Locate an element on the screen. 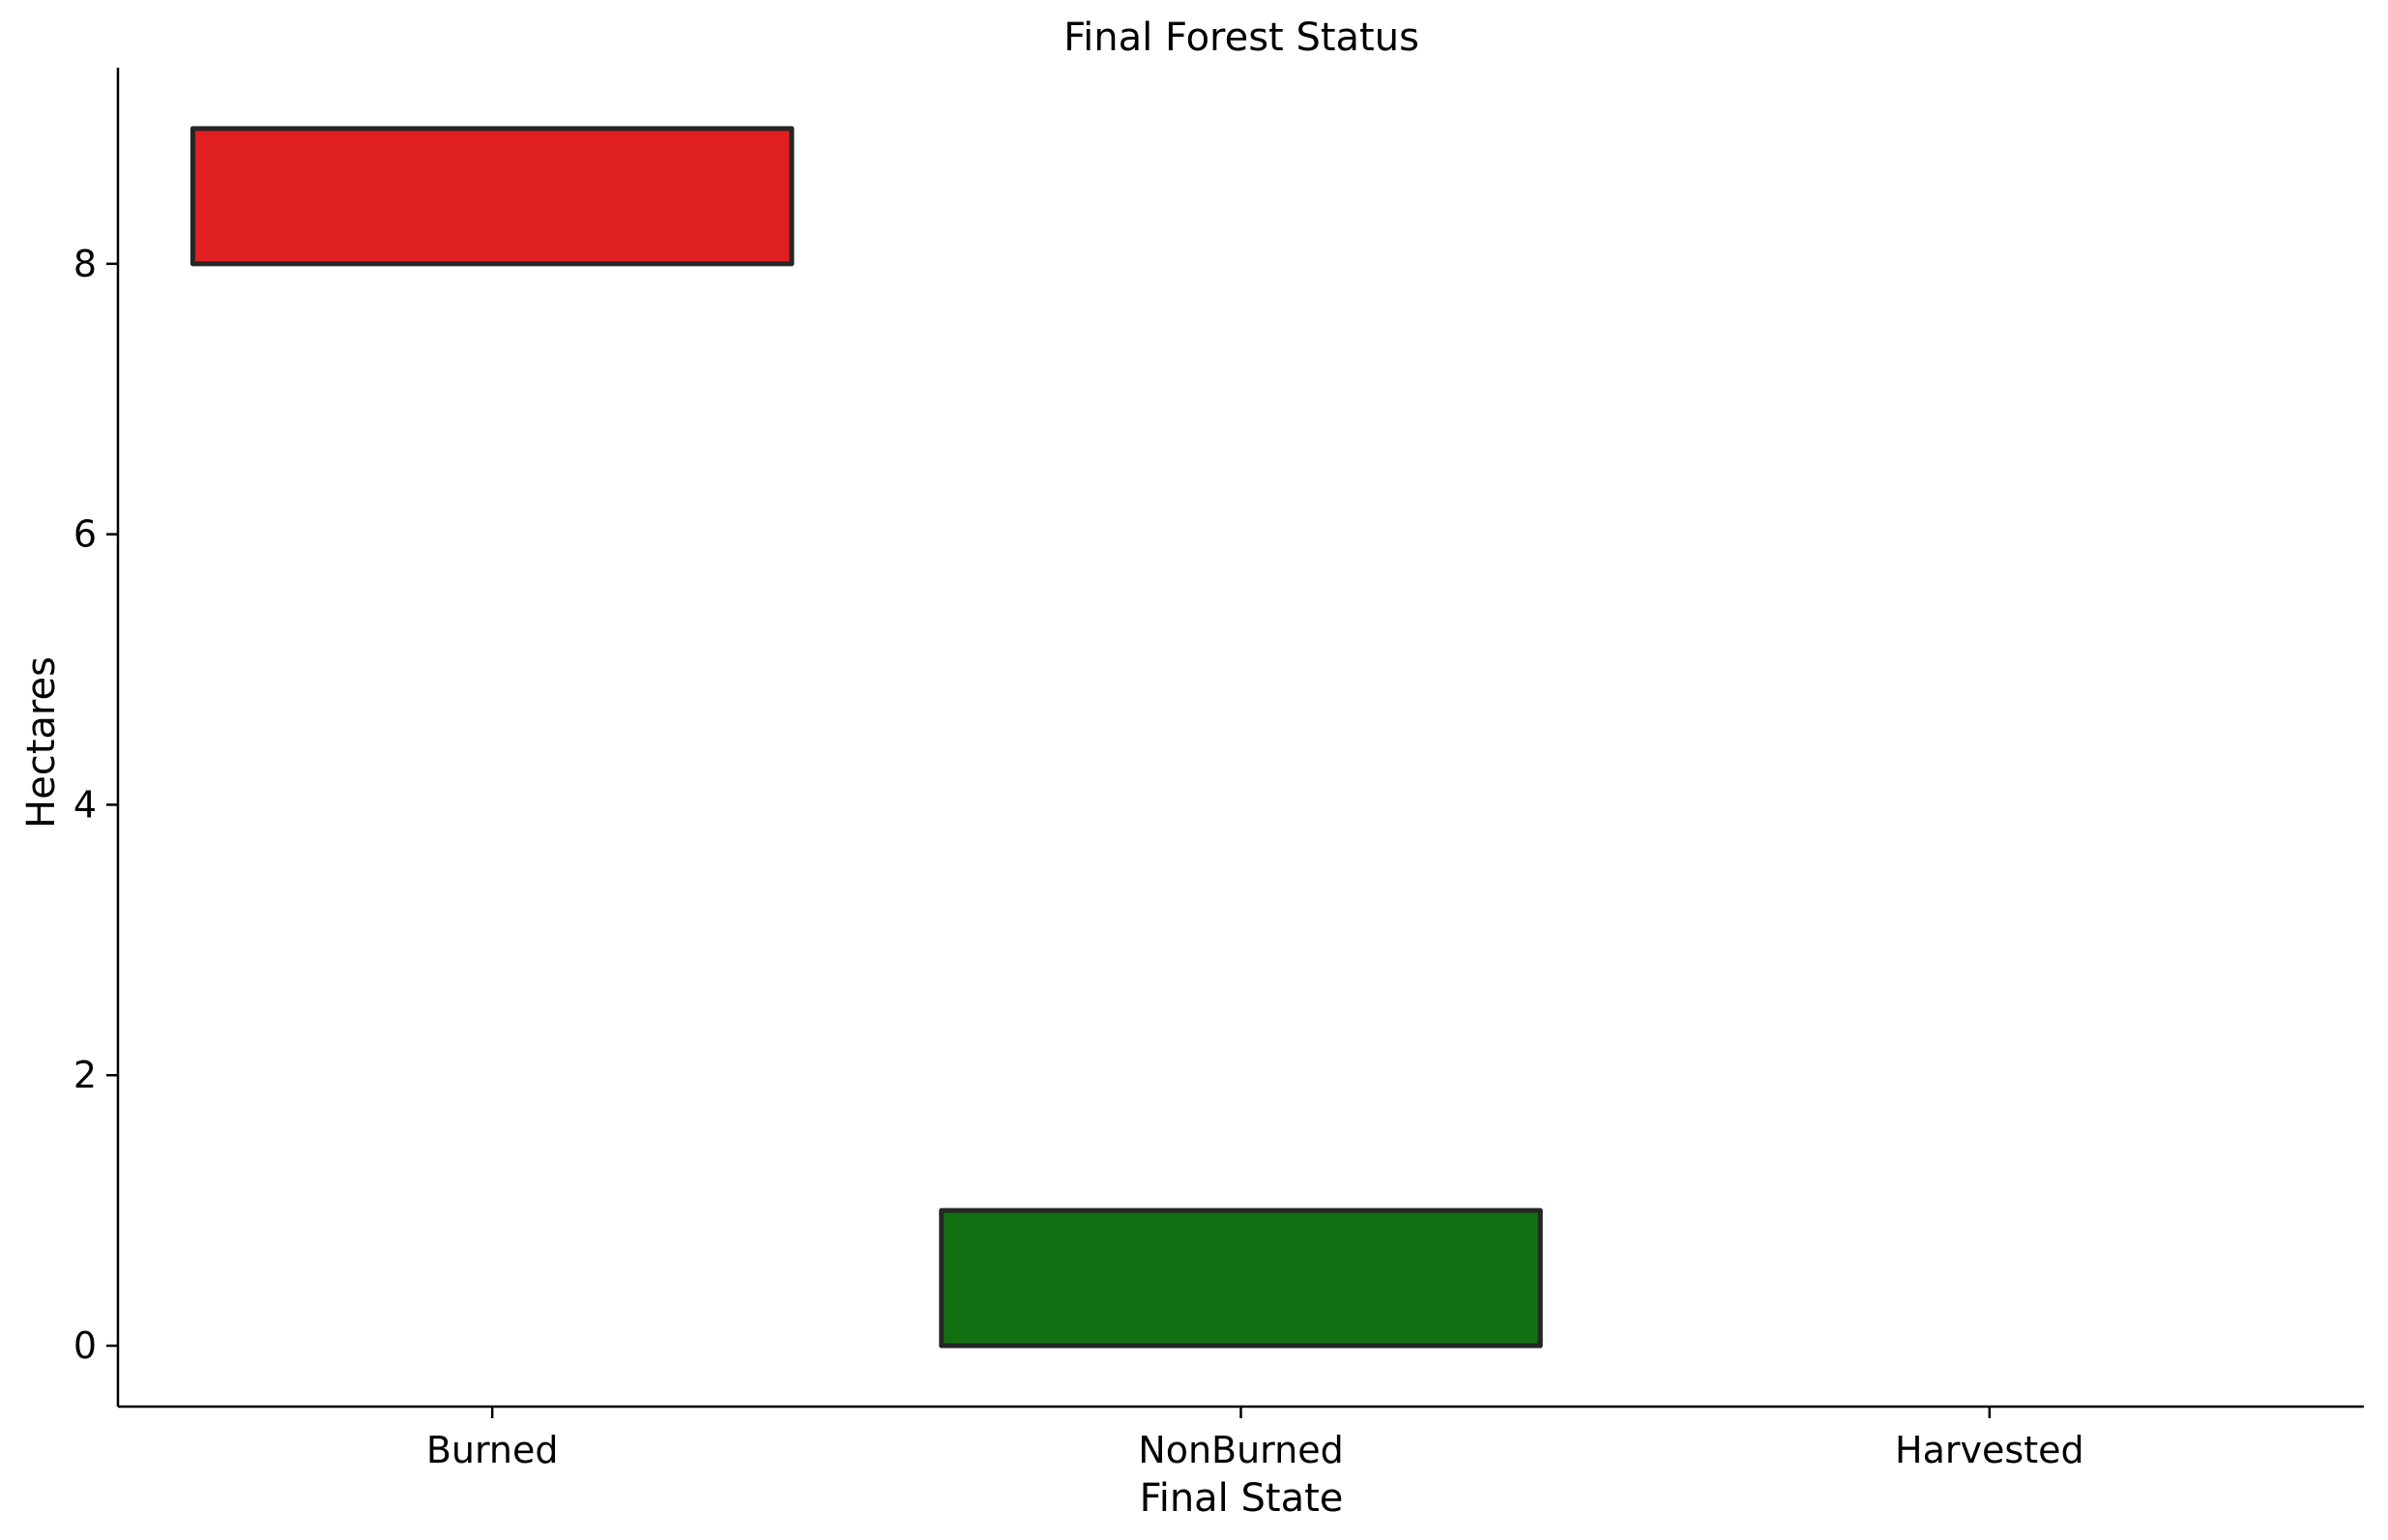 This screenshot has height=1540, width=2388. bar-burned is located at coordinates (492, 196).